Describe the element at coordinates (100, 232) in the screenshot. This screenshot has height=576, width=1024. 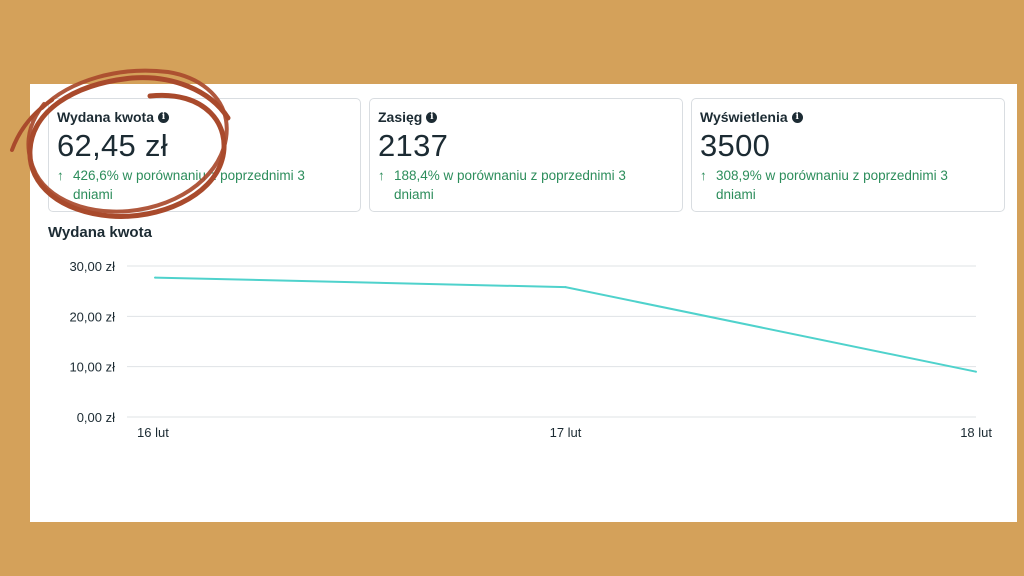
I see `chart-title: Wydana kwota` at that location.